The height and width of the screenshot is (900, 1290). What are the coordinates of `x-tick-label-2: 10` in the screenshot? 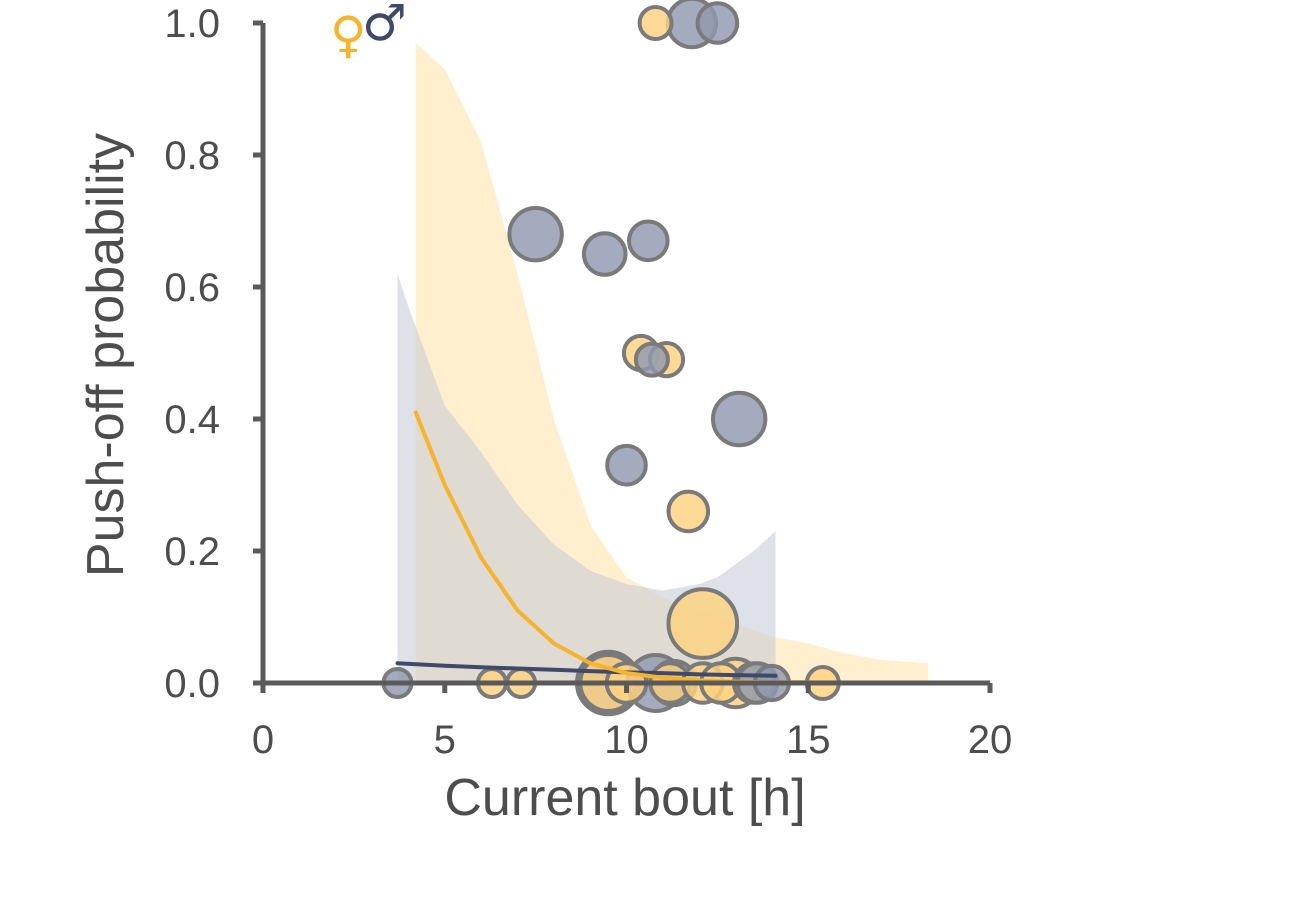 It's located at (626, 740).